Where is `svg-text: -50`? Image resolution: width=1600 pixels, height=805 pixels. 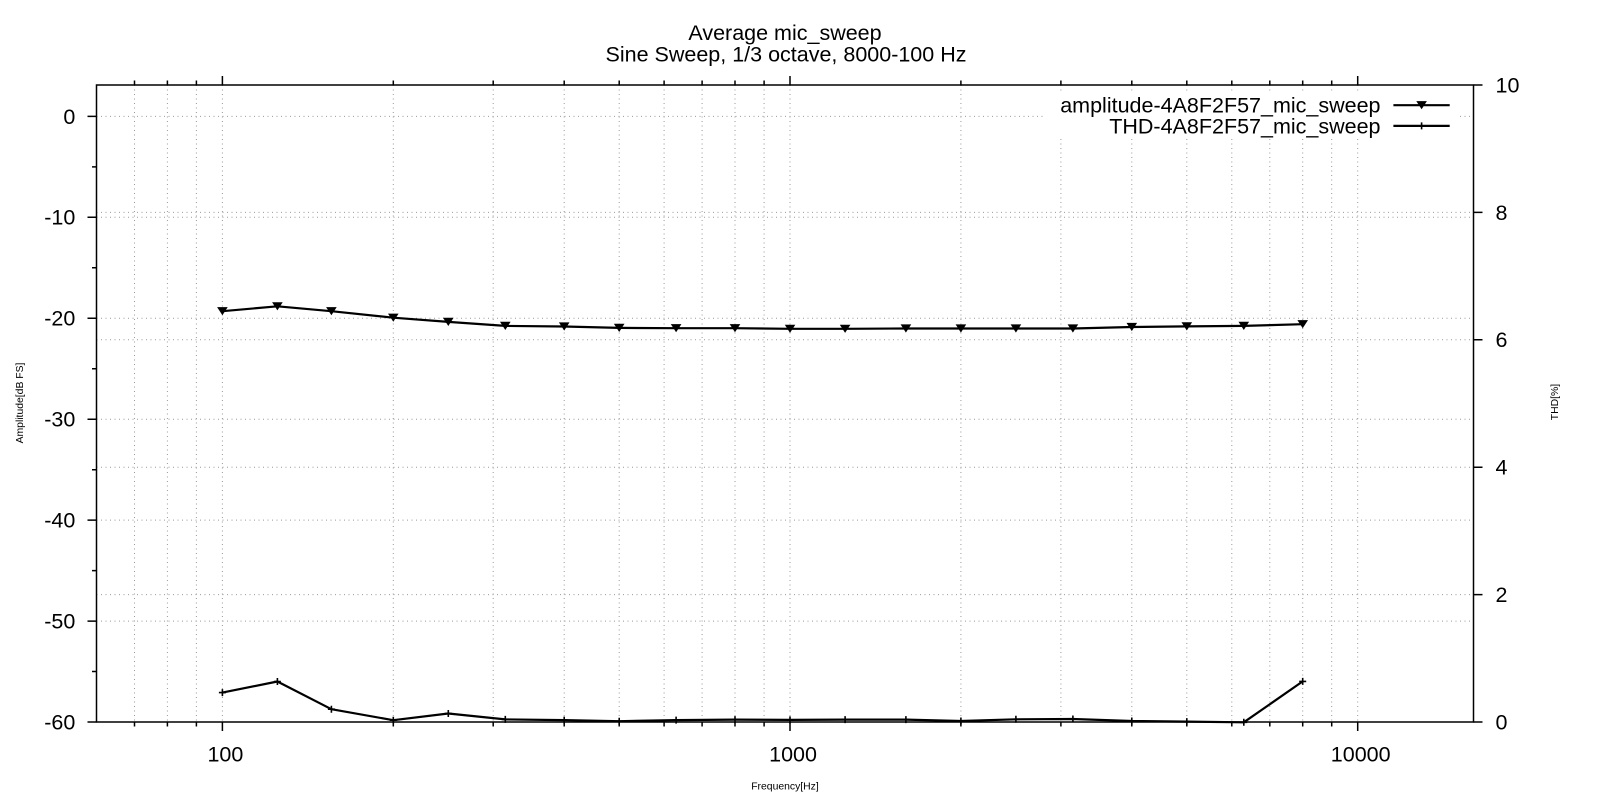
svg-text: -50 is located at coordinates (59, 621).